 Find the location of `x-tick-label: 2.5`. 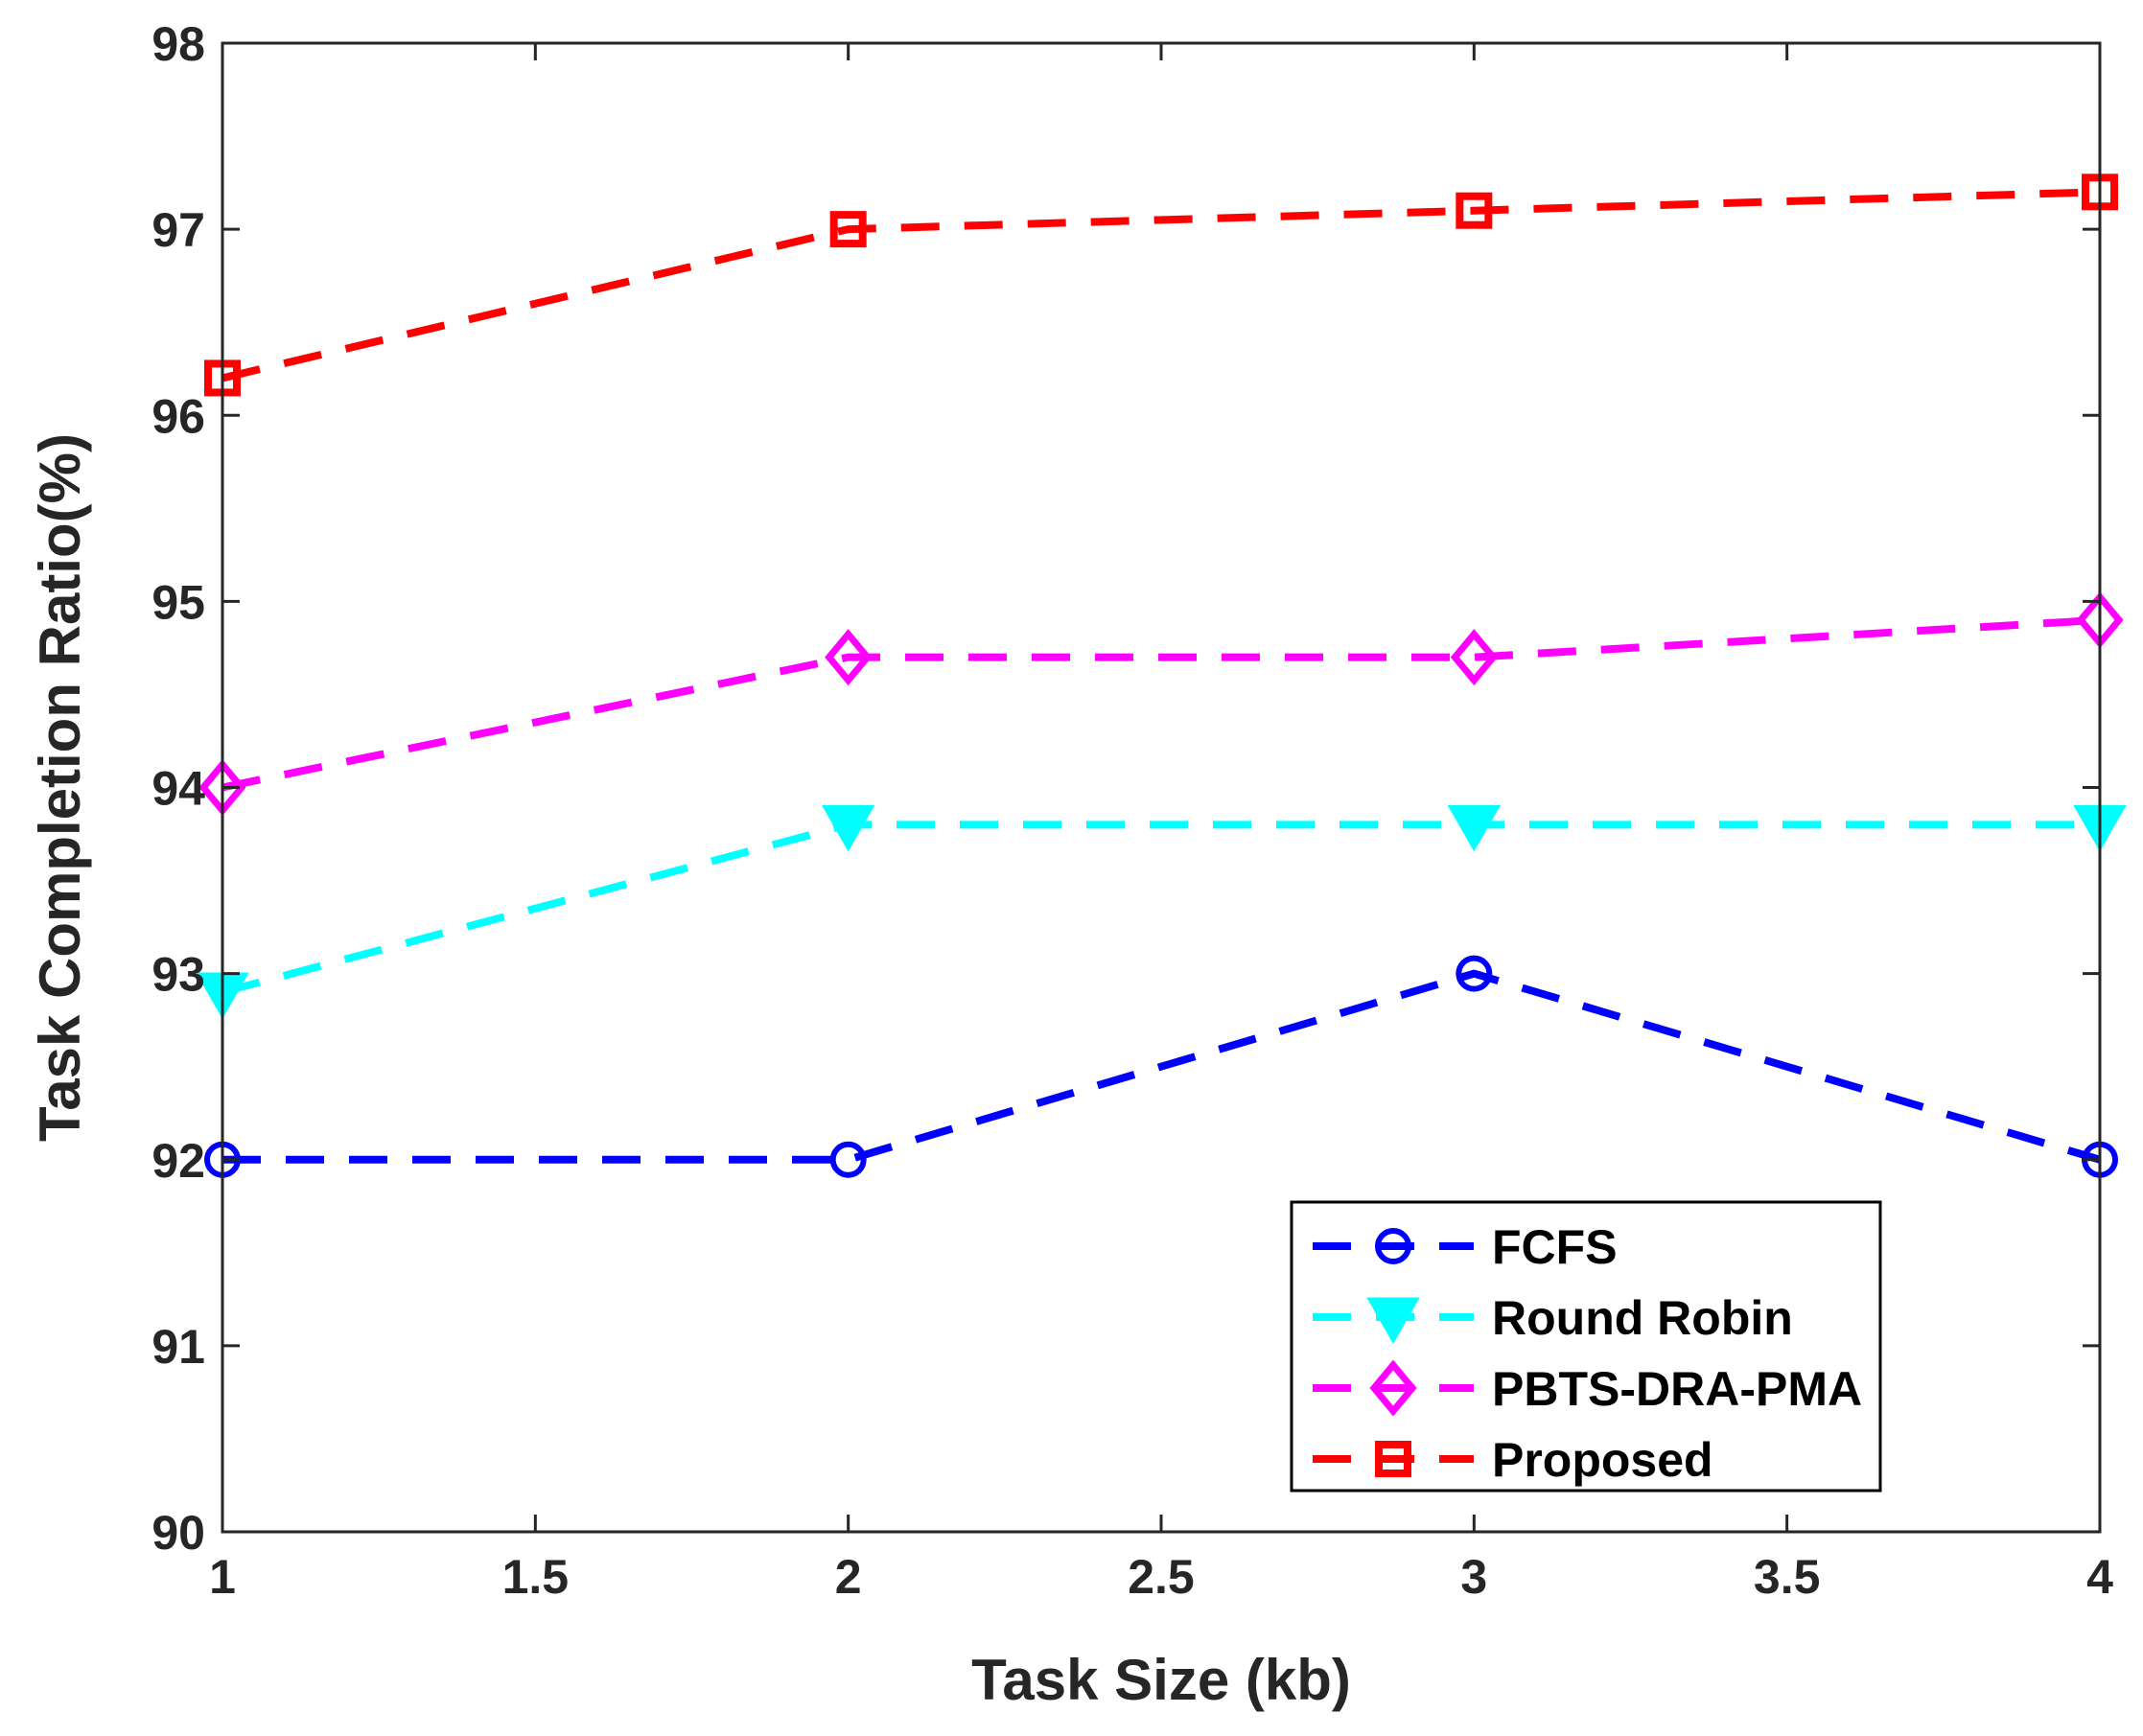

x-tick-label: 2.5 is located at coordinates (1161, 1577).